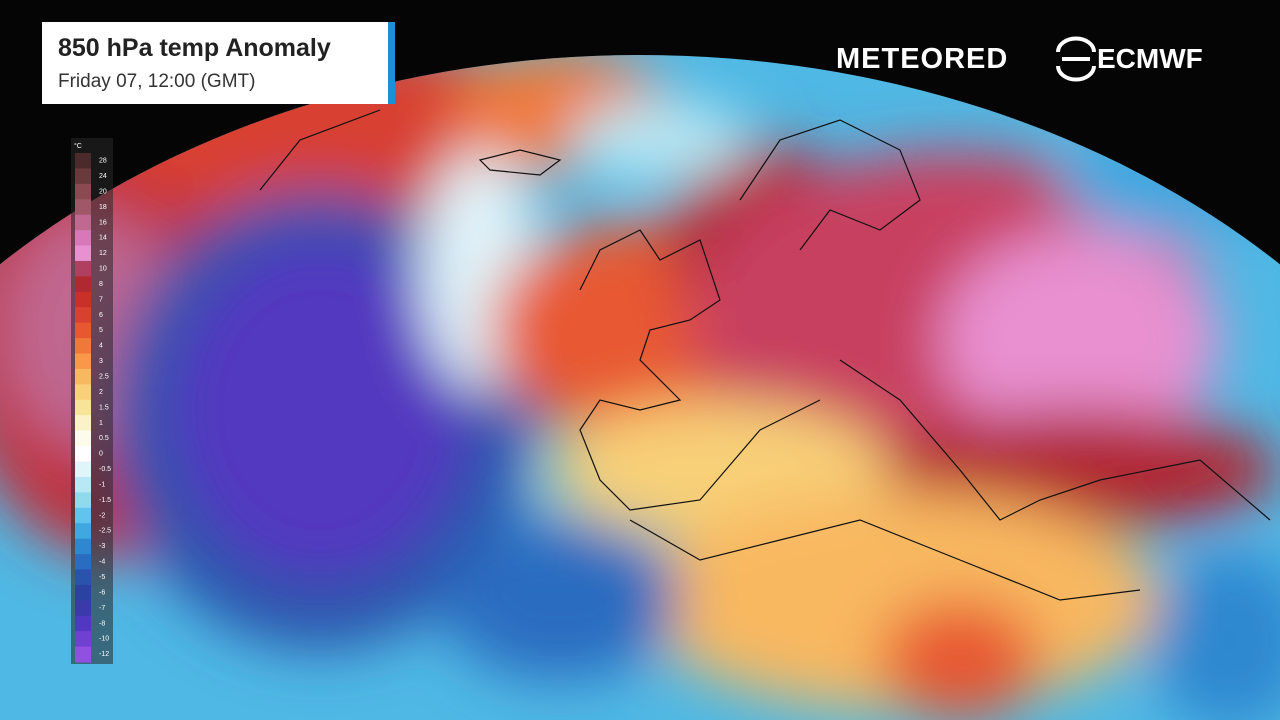 Image resolution: width=1280 pixels, height=720 pixels. What do you see at coordinates (102, 515) in the screenshot?
I see `legend-label: -2` at bounding box center [102, 515].